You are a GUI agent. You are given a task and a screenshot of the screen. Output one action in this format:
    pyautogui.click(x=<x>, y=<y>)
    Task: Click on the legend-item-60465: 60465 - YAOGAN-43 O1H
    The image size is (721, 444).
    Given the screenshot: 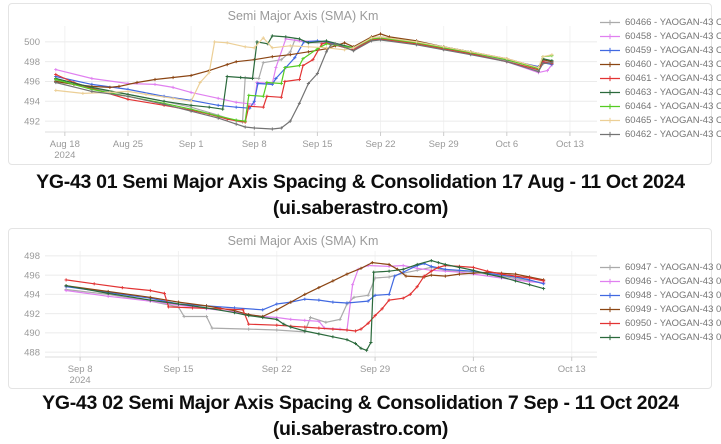 What is the action you would take?
    pyautogui.click(x=660, y=120)
    